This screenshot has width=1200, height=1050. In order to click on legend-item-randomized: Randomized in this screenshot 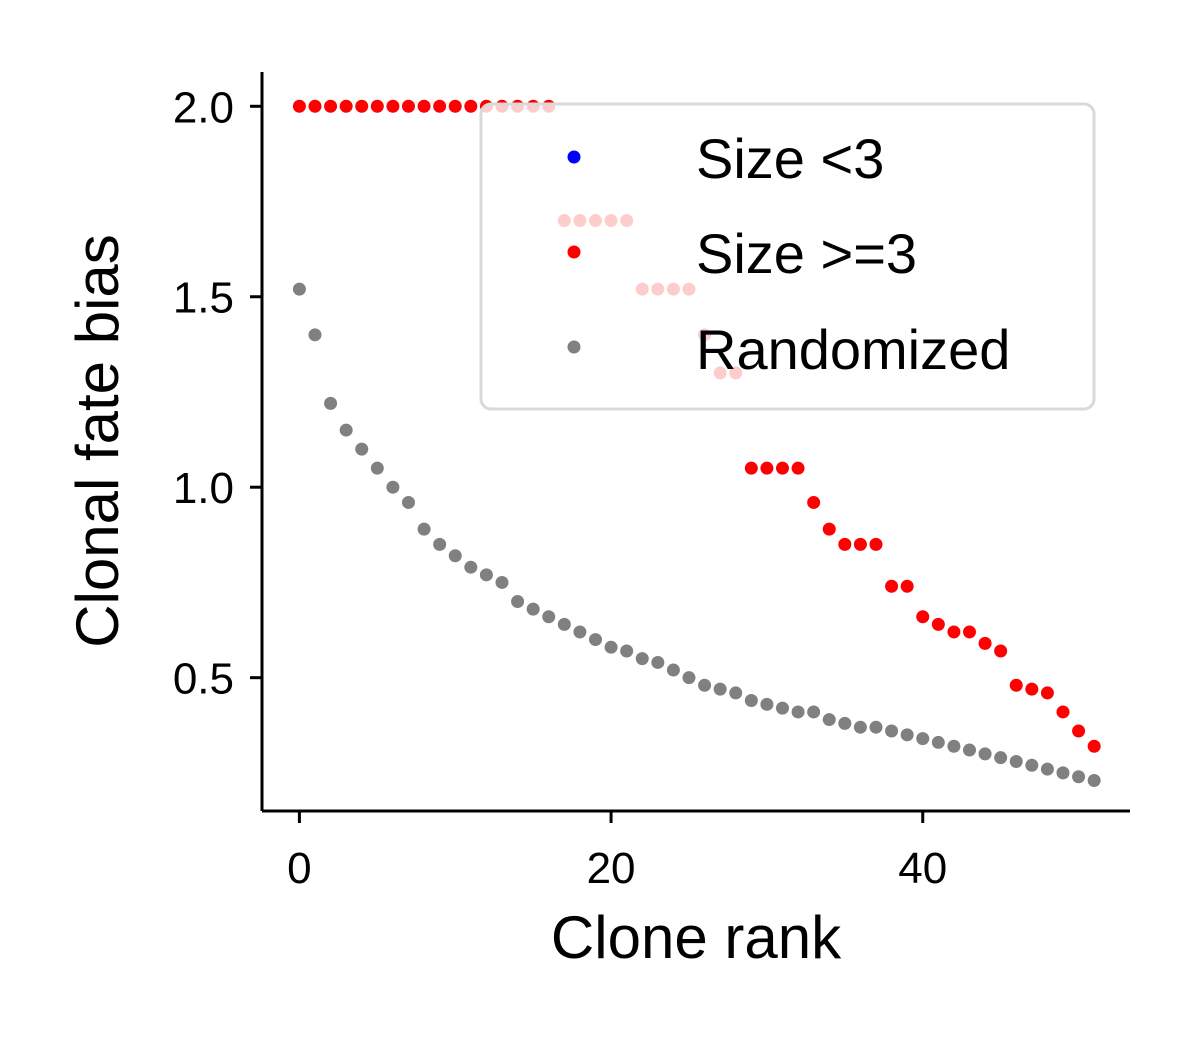, I will do `click(788, 349)`.